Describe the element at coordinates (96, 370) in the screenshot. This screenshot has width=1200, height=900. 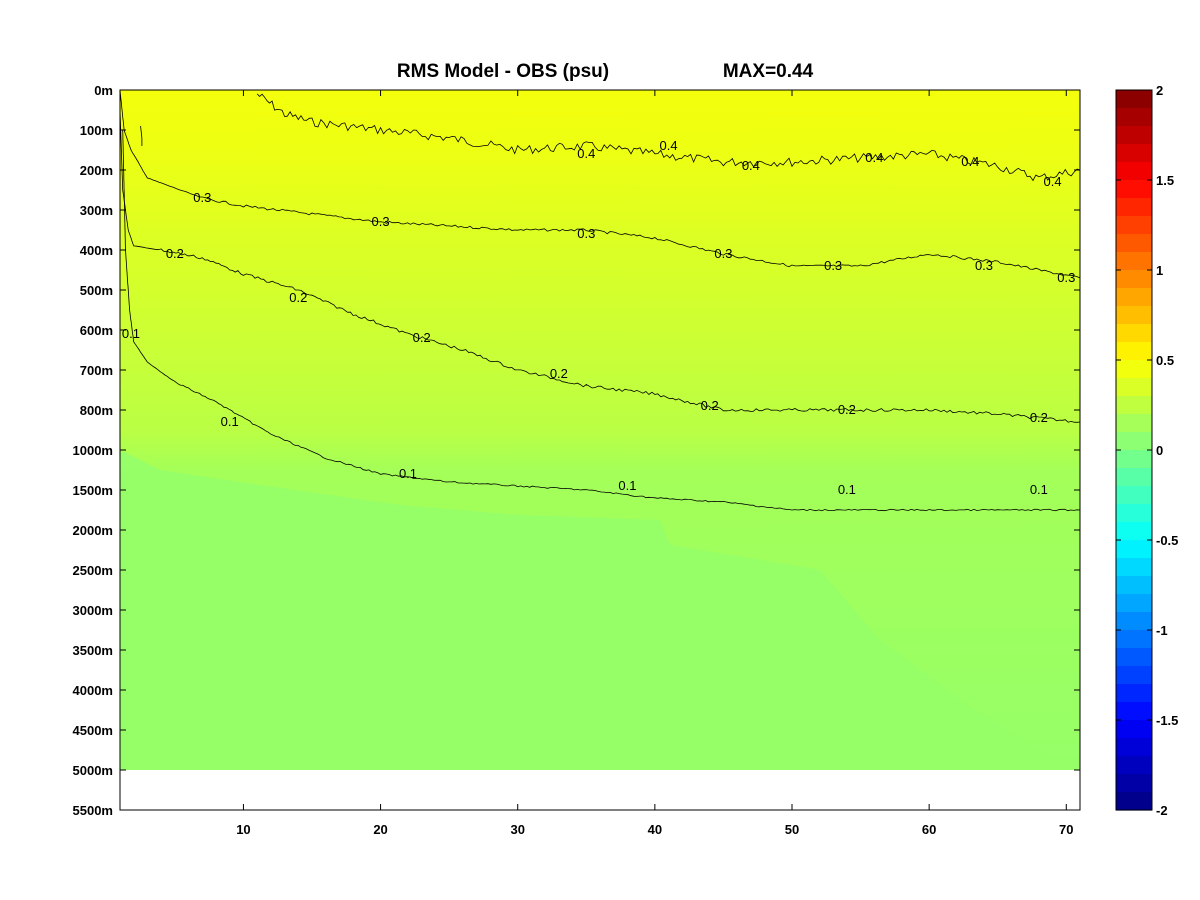
I see `y-tick-label: 700m` at that location.